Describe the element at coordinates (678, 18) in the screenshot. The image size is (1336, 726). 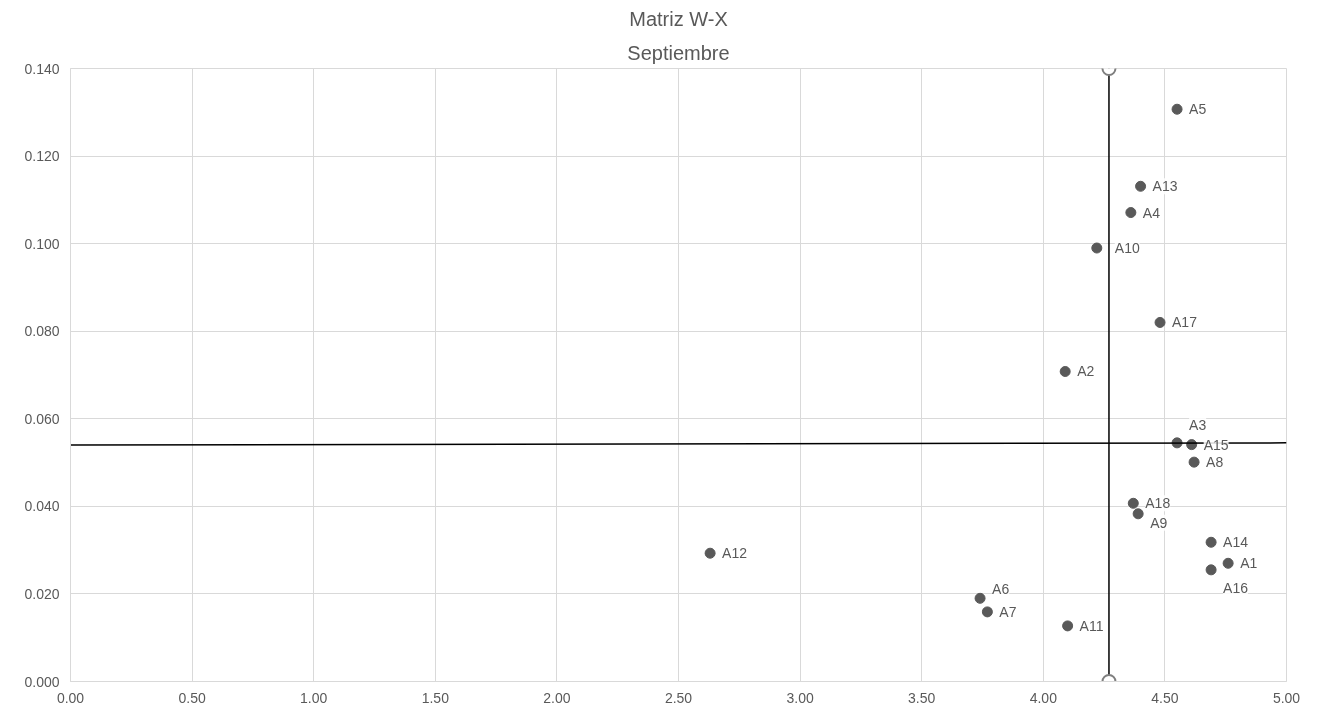
I see `chart-title: Matriz W-X` at that location.